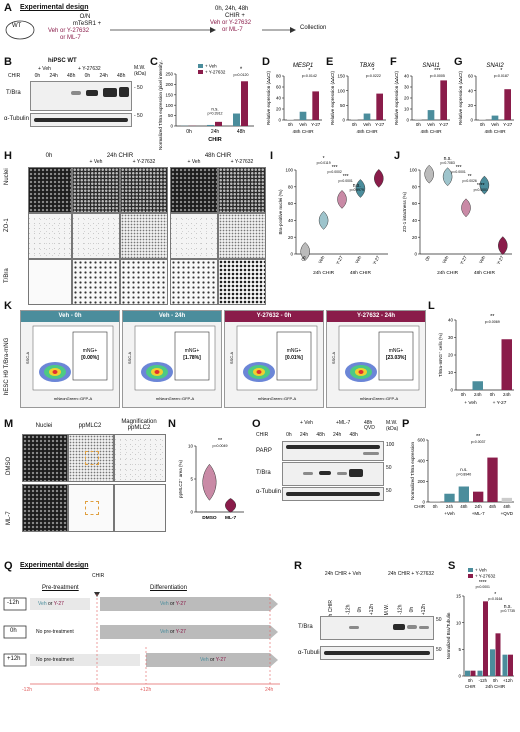 The height and width of the screenshot is (732, 520). I want to click on group-label: 48h CHIR, so click(361, 273).